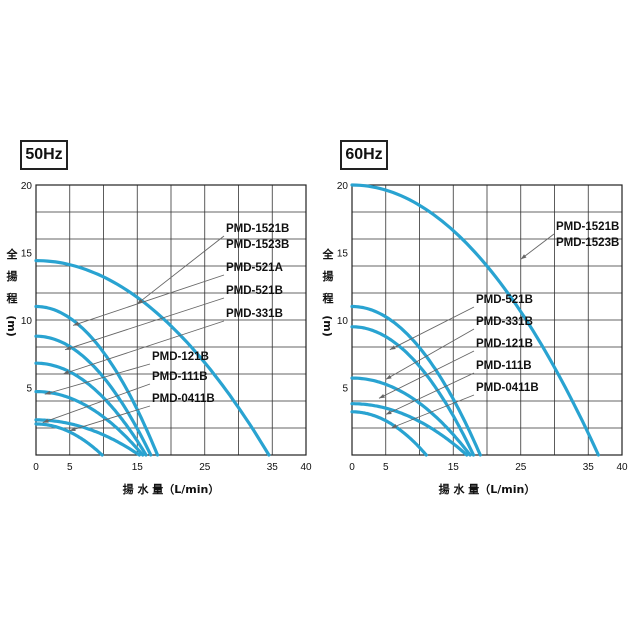  What do you see at coordinates (364, 155) in the screenshot?
I see `chart-60hz-title: 60Hz` at bounding box center [364, 155].